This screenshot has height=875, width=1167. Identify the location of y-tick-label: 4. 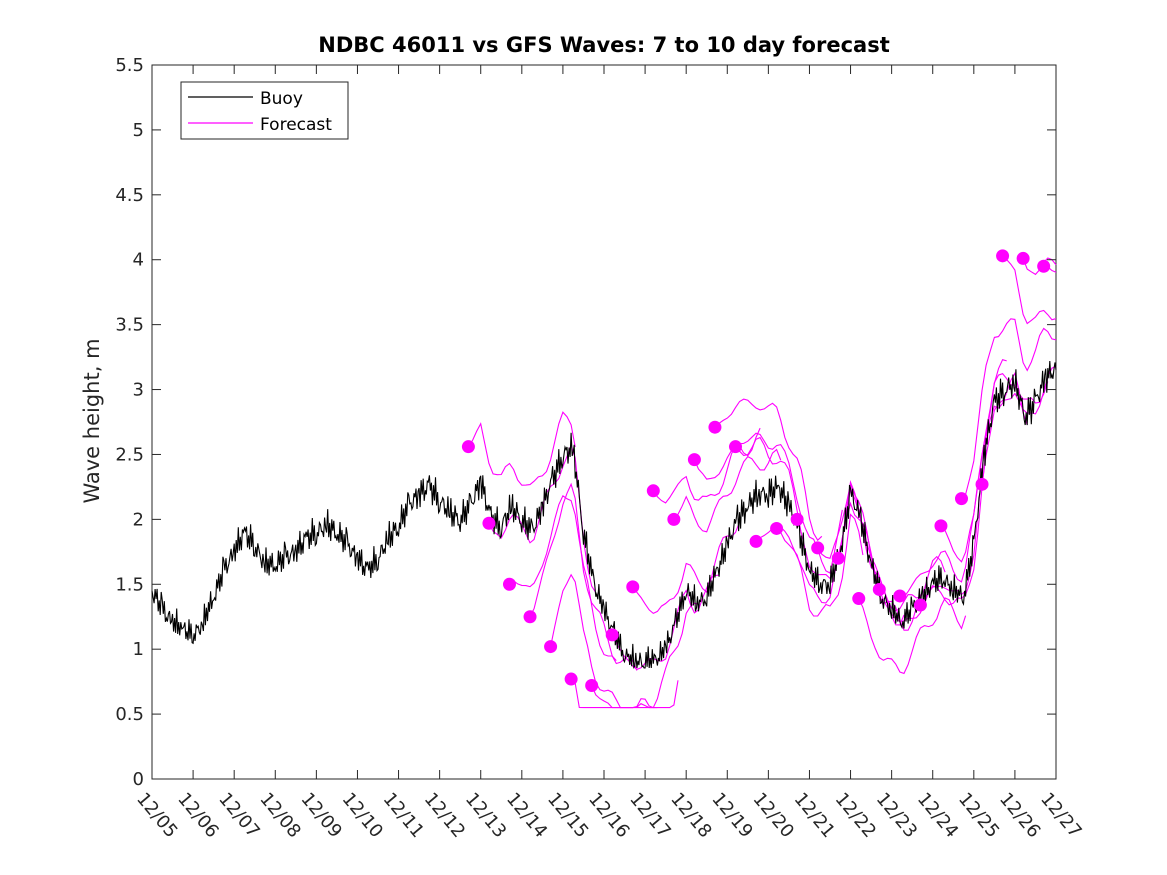
(138, 260).